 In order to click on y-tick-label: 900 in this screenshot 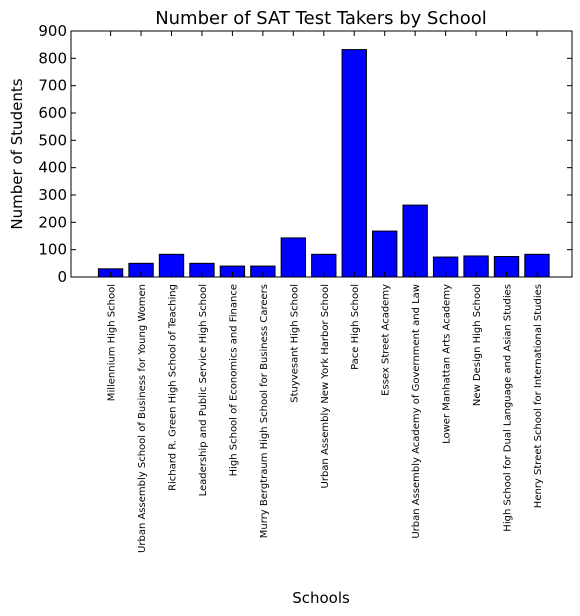, I will do `click(52, 31)`.